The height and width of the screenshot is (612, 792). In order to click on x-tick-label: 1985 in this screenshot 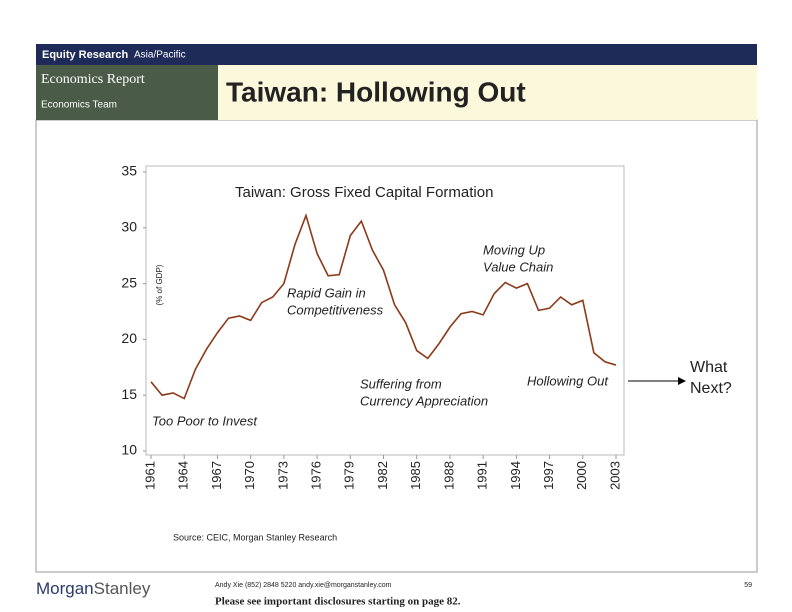, I will do `click(415, 475)`.